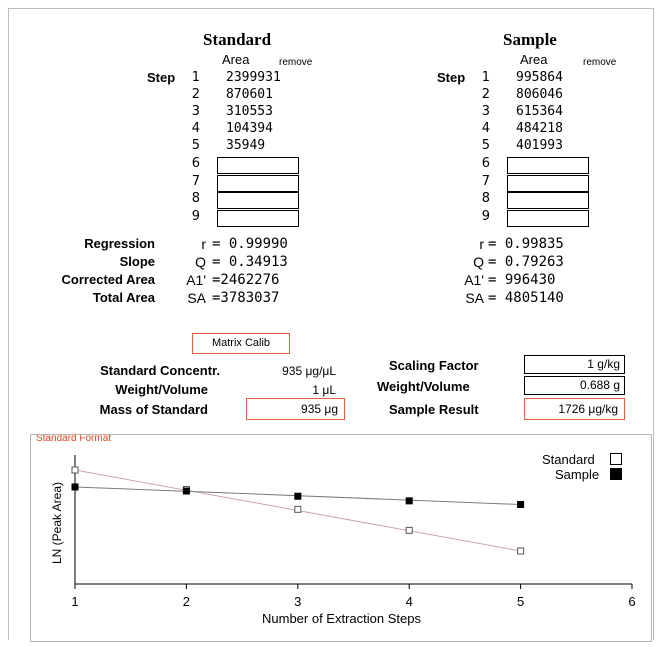  I want to click on standard-stat-value: =2462276, so click(246, 280).